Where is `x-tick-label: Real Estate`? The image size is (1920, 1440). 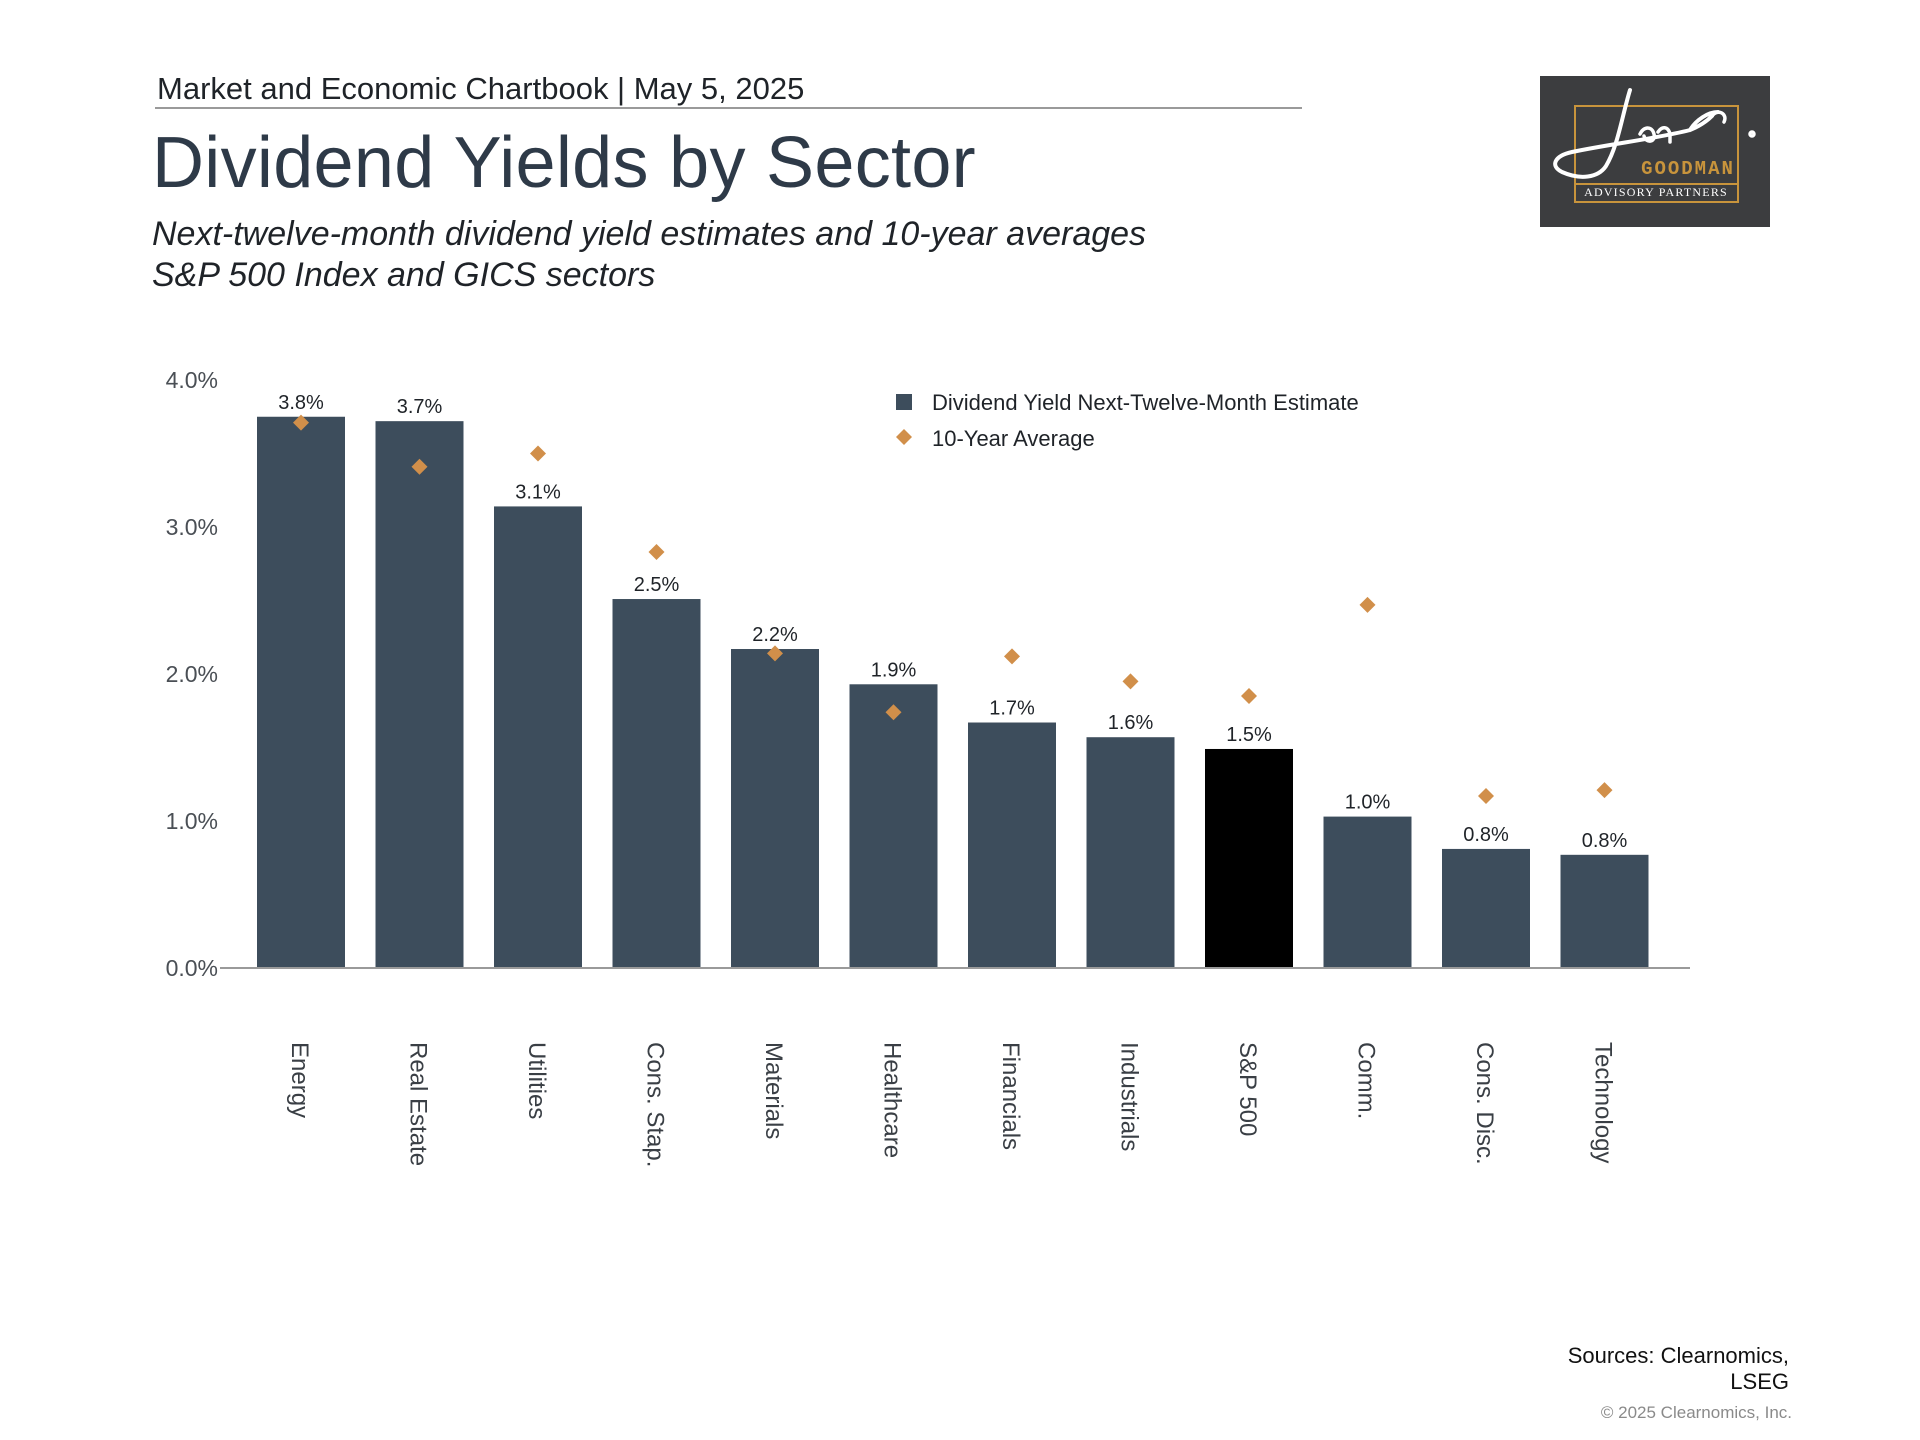
x-tick-label: Real Estate is located at coordinates (418, 1104).